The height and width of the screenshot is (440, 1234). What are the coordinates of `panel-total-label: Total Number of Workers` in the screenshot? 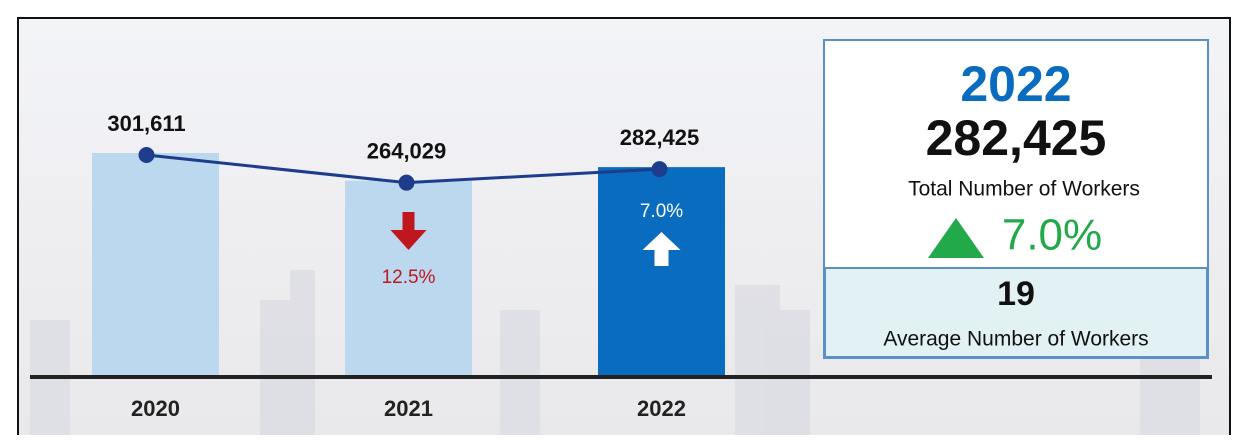 It's located at (1024, 189).